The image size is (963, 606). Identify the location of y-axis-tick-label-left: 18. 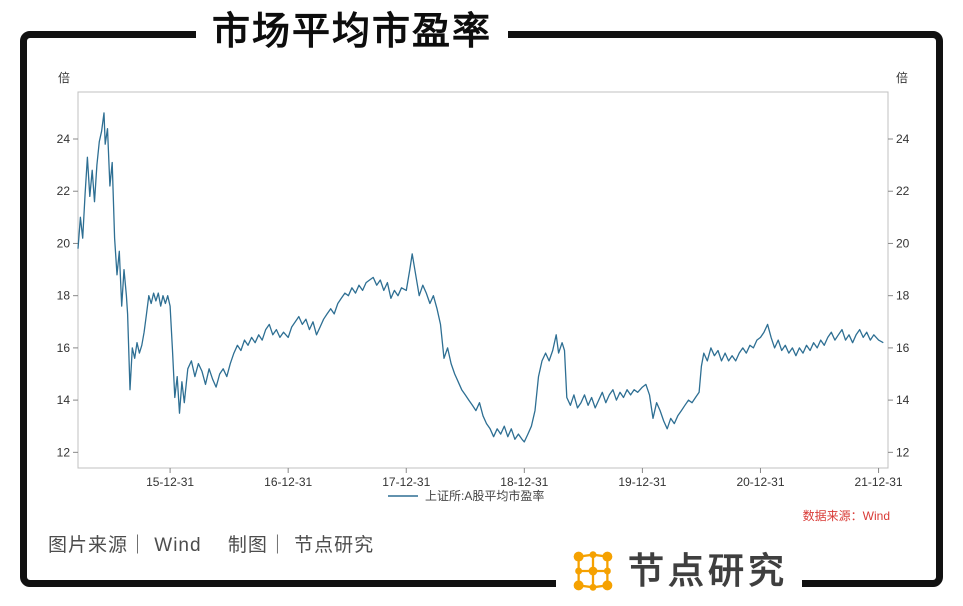
(64, 296).